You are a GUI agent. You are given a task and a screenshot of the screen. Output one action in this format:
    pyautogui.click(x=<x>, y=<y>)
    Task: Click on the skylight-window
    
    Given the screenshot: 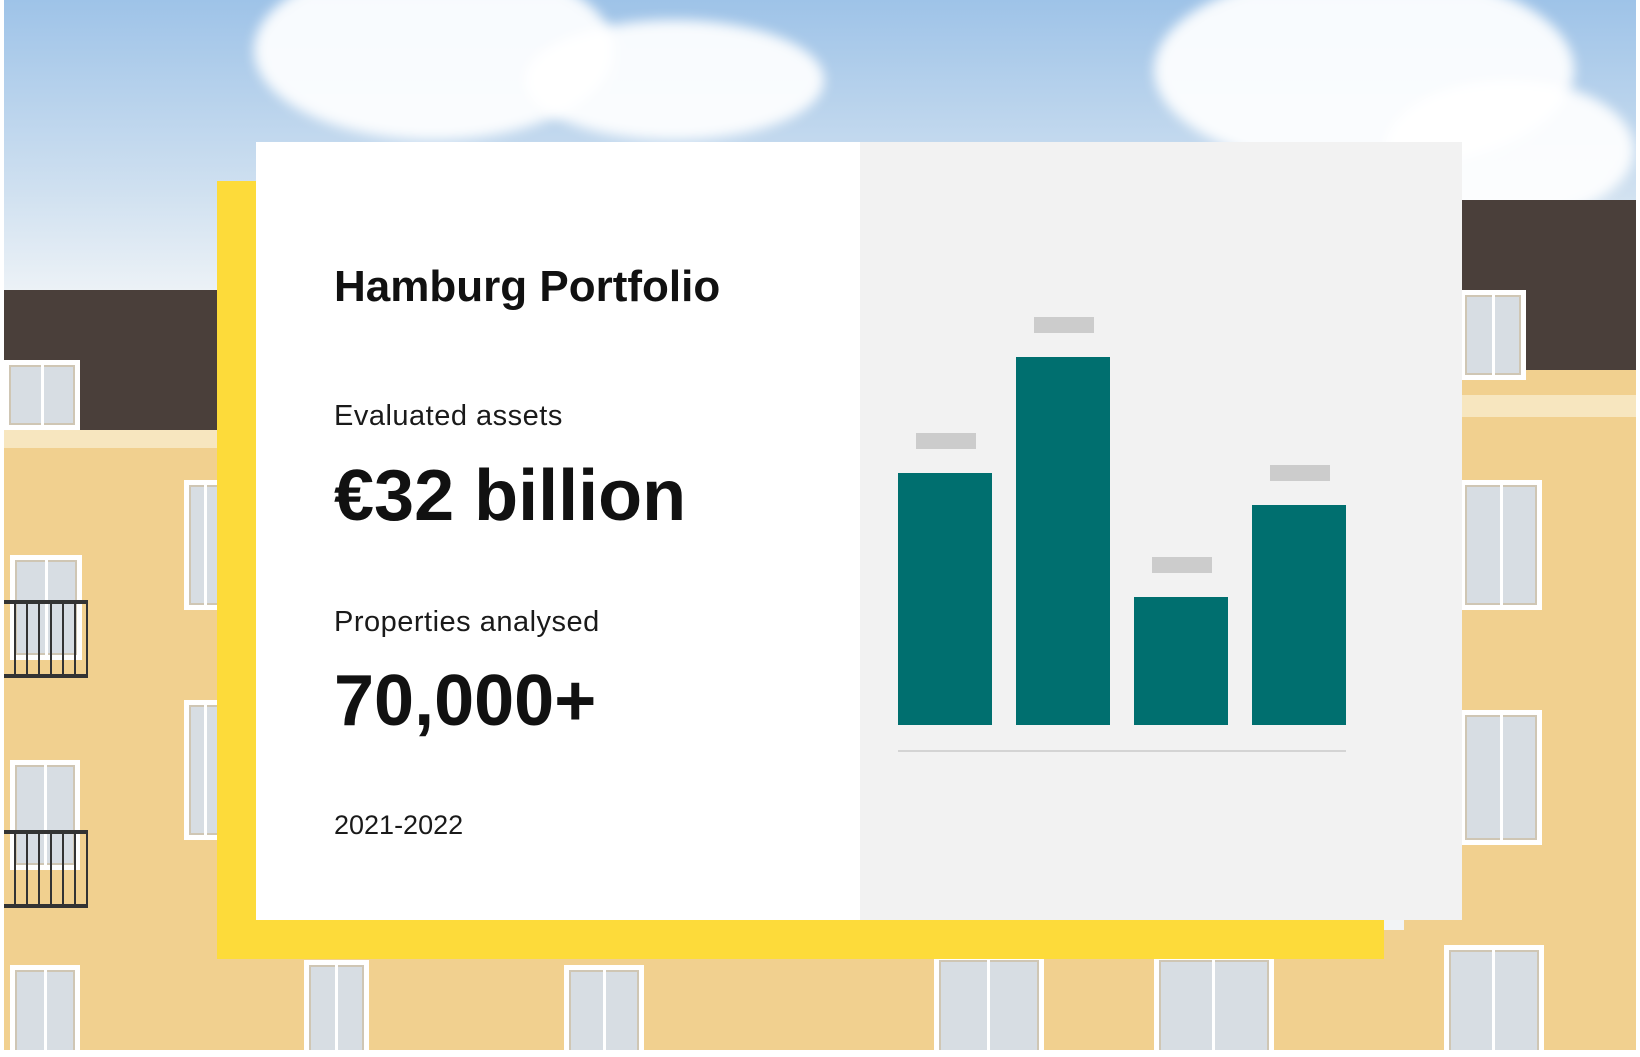 What is the action you would take?
    pyautogui.click(x=42, y=395)
    